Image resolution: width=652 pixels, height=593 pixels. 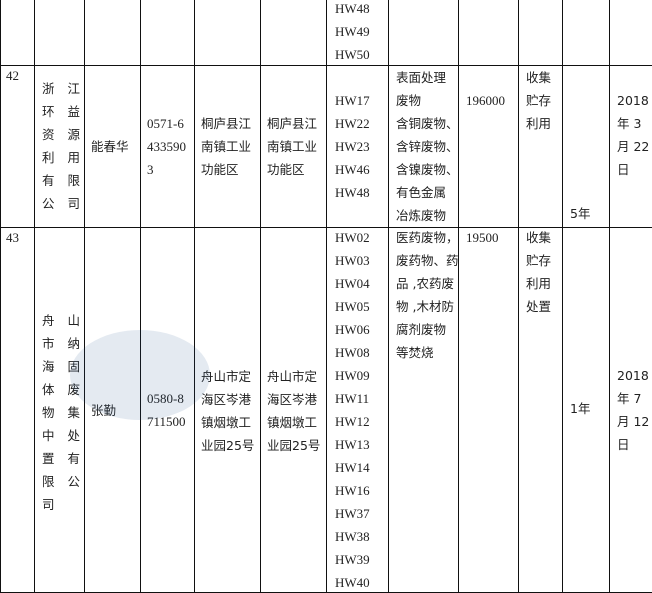 What do you see at coordinates (61, 157) in the screenshot?
I see `company-name-line: 利用` at bounding box center [61, 157].